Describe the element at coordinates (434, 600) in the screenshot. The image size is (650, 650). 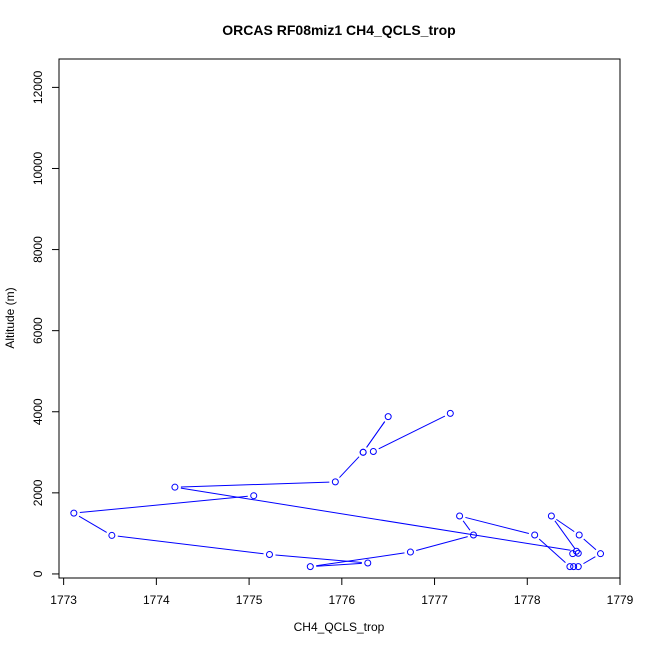
I see `x-tick-label: 1777` at that location.